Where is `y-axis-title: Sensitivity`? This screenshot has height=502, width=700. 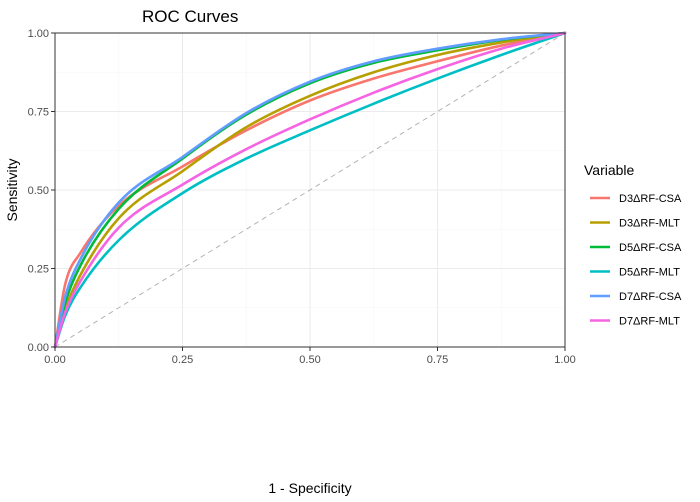
y-axis-title: Sensitivity is located at coordinates (12, 189).